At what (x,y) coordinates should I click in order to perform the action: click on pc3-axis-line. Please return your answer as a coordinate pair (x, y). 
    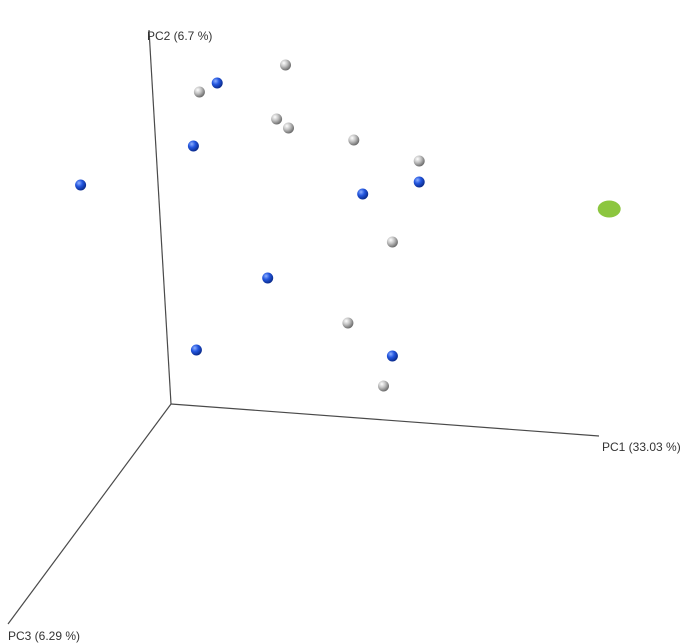
    Looking at the image, I should click on (89, 514).